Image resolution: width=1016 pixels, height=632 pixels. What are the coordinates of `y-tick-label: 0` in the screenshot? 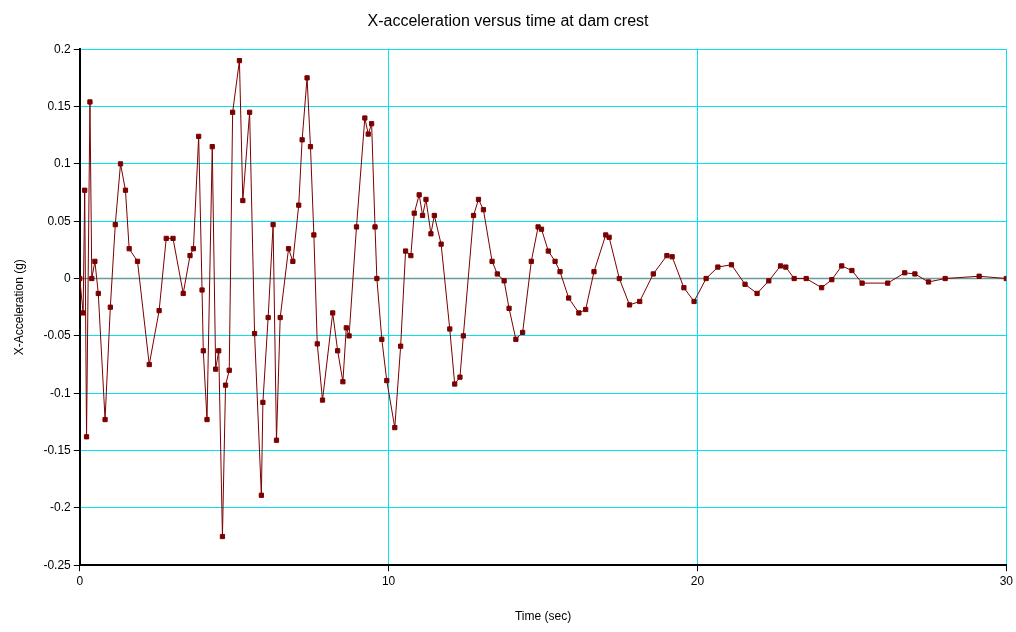 It's located at (68, 277).